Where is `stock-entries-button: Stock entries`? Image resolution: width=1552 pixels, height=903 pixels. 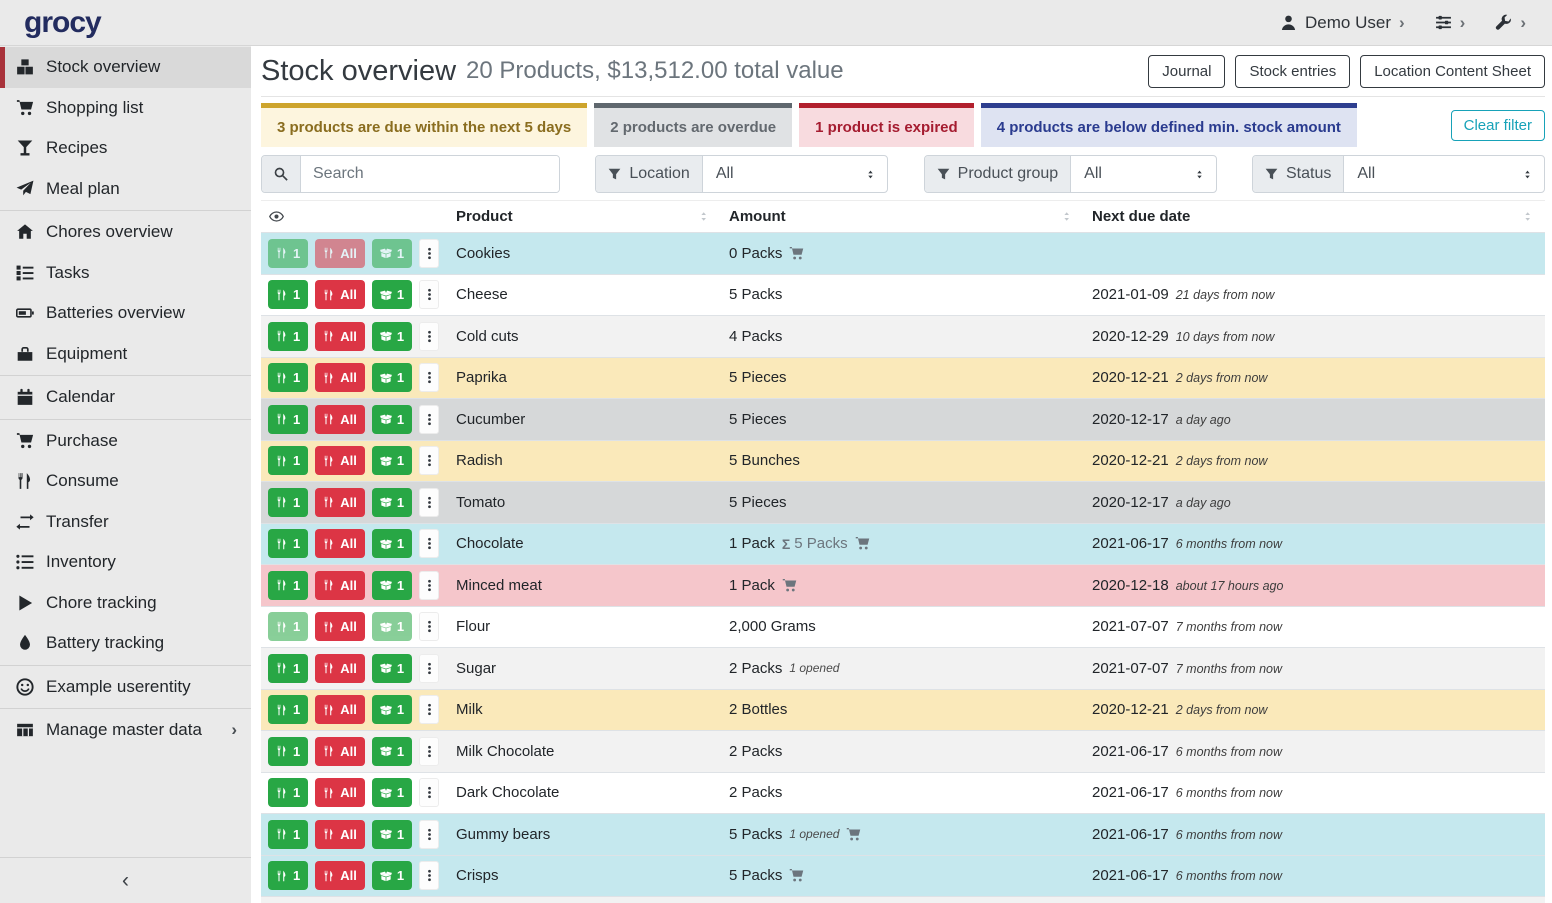
stock-entries-button: Stock entries is located at coordinates (1293, 71).